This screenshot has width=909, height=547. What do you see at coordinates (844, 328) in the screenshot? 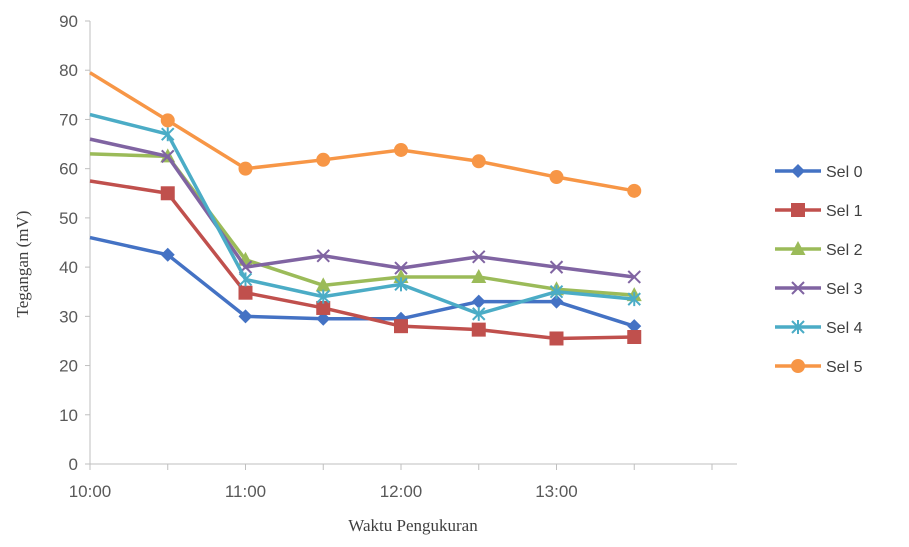
I see `legend-label: Sel 4` at bounding box center [844, 328].